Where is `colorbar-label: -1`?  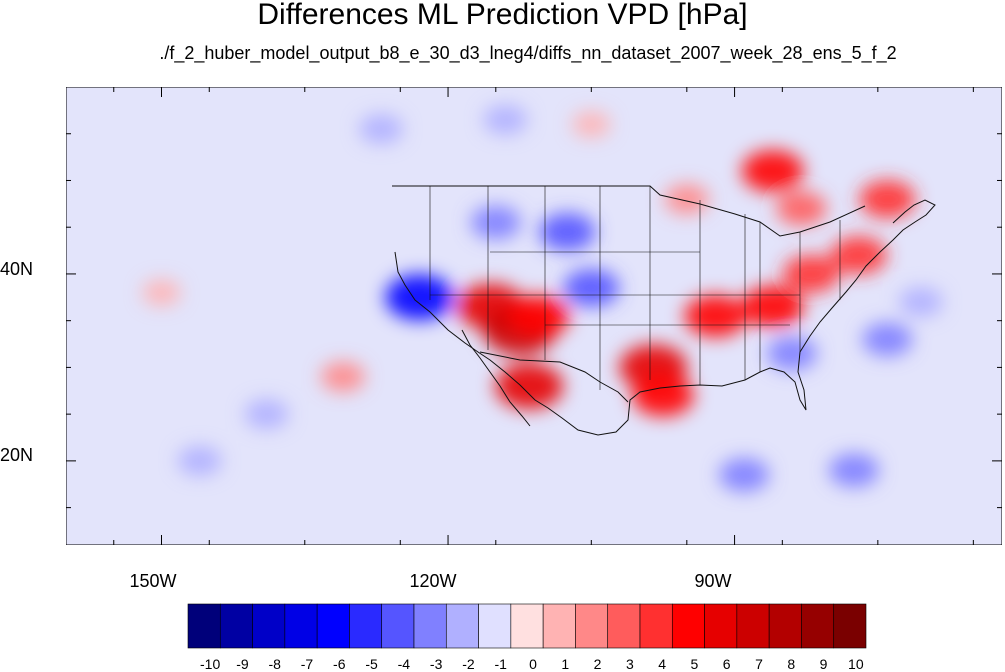
colorbar-label: -1 is located at coordinates (500, 664).